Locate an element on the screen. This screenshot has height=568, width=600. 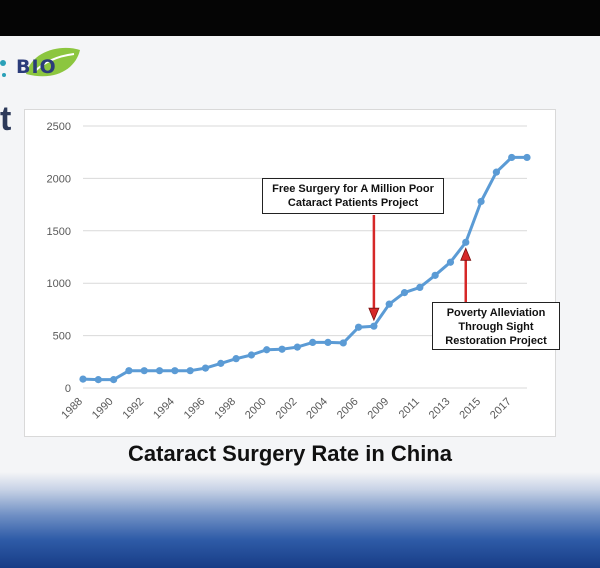
x-tick-label: 2009 is located at coordinates (379, 409).